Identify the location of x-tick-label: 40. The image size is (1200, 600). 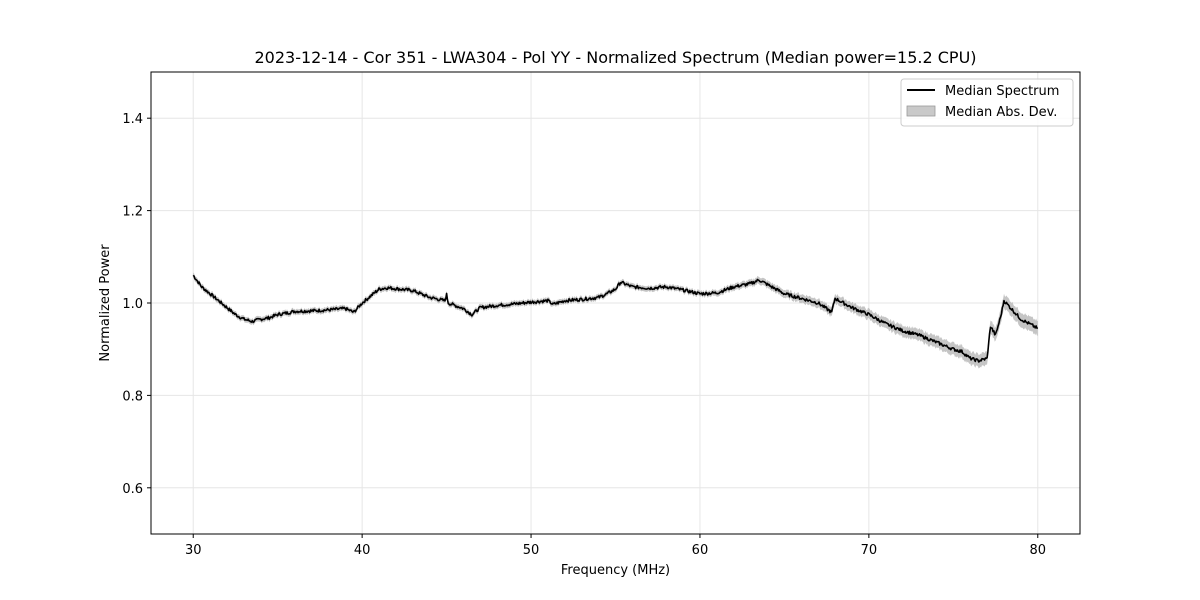
(362, 550).